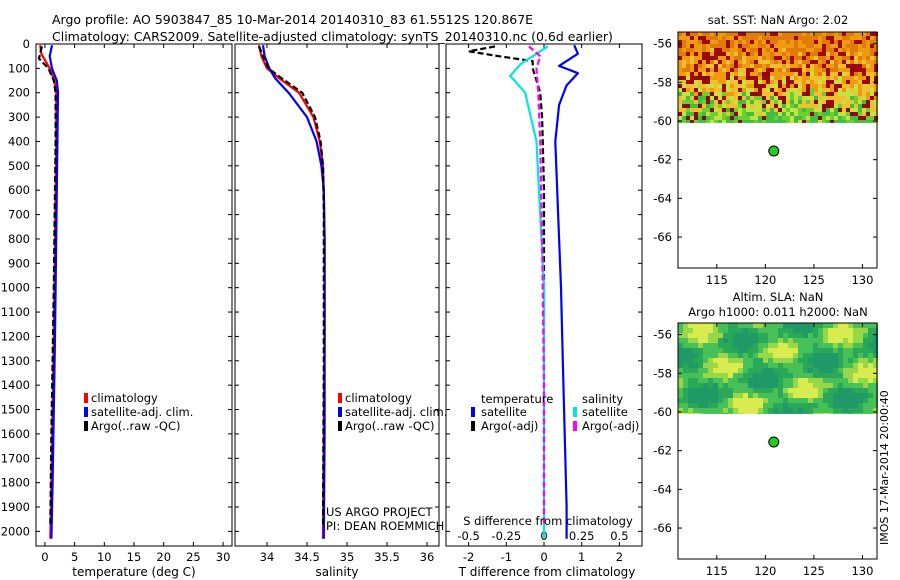 This screenshot has height=580, width=900. I want to click on x-tick-label: 20, so click(163, 557).